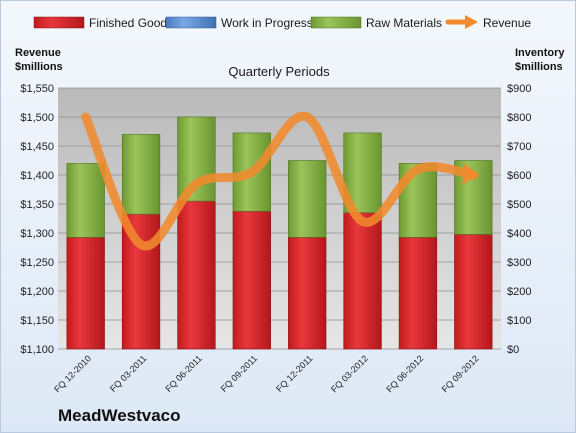  I want to click on left-tick-label: $1,250, so click(37, 263).